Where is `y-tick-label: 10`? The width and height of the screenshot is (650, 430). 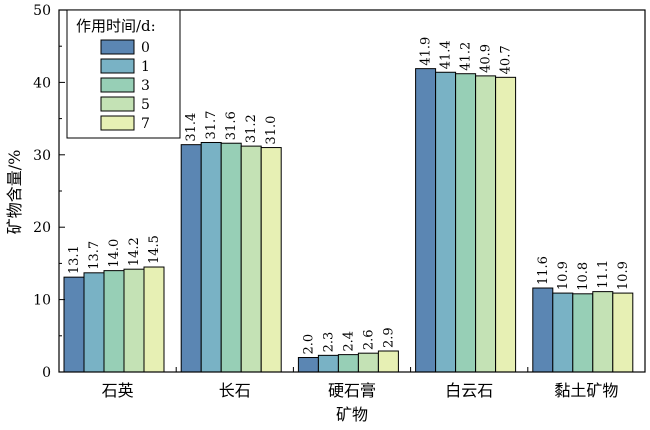
y-tick-label: 10 is located at coordinates (42, 301).